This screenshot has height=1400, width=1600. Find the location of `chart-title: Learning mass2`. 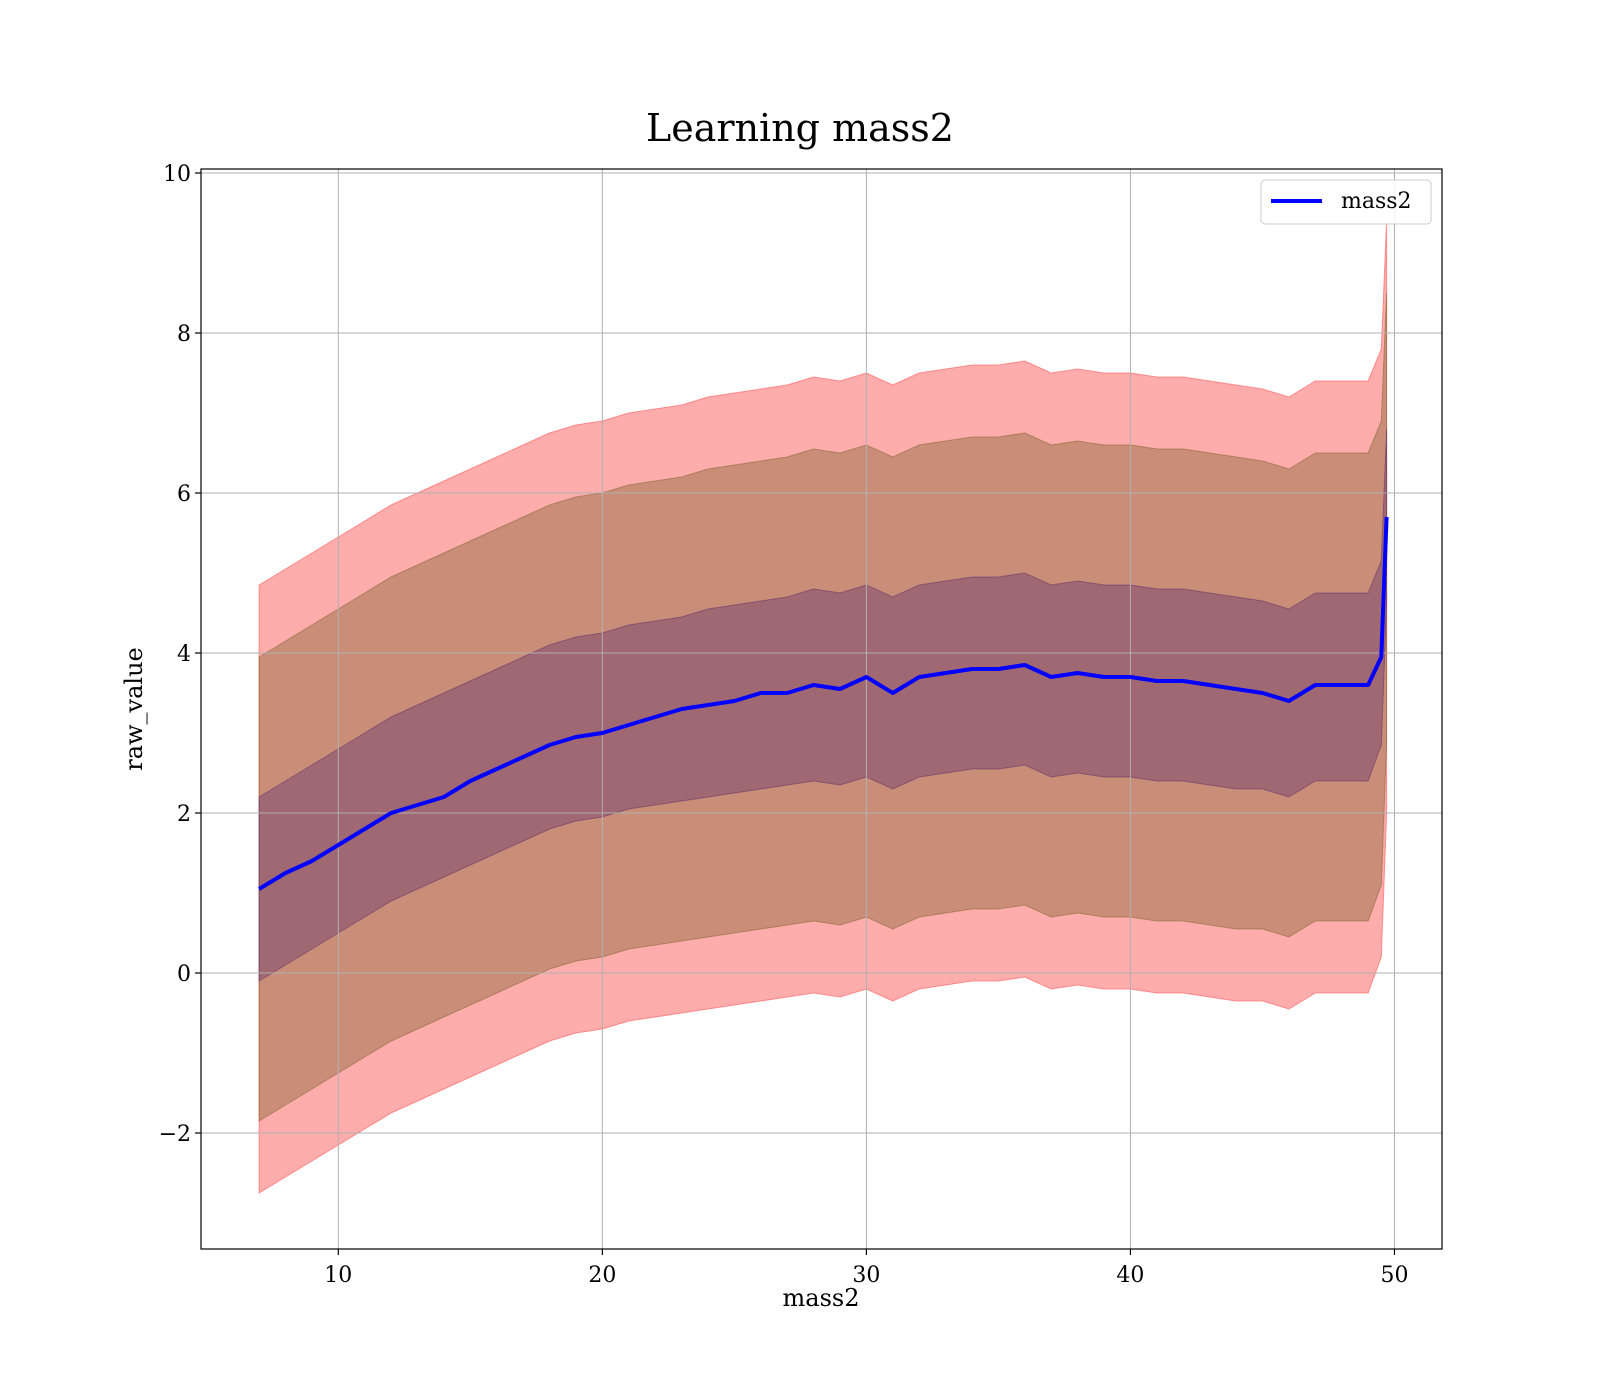

chart-title: Learning mass2 is located at coordinates (800, 128).